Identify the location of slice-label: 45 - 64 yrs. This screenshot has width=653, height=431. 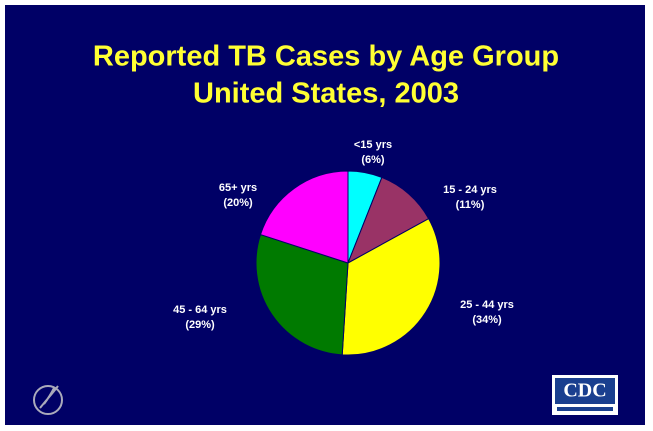
(200, 310).